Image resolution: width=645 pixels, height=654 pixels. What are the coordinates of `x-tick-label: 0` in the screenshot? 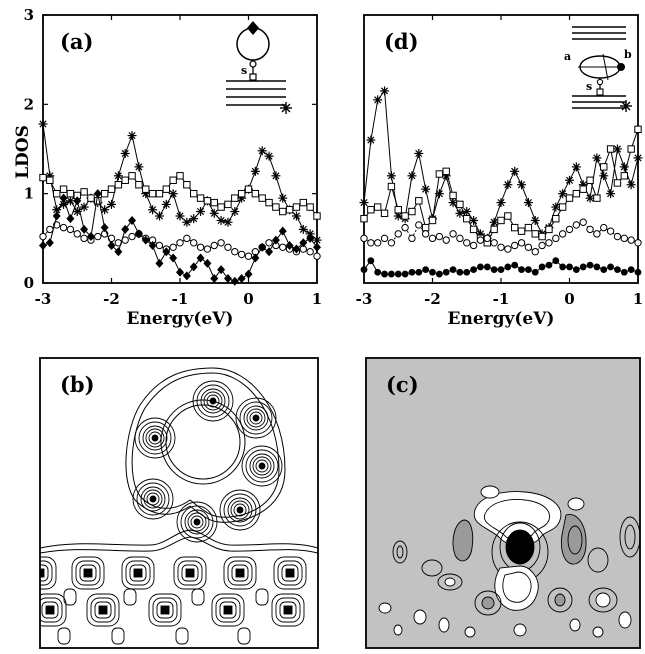 It's located at (569, 299).